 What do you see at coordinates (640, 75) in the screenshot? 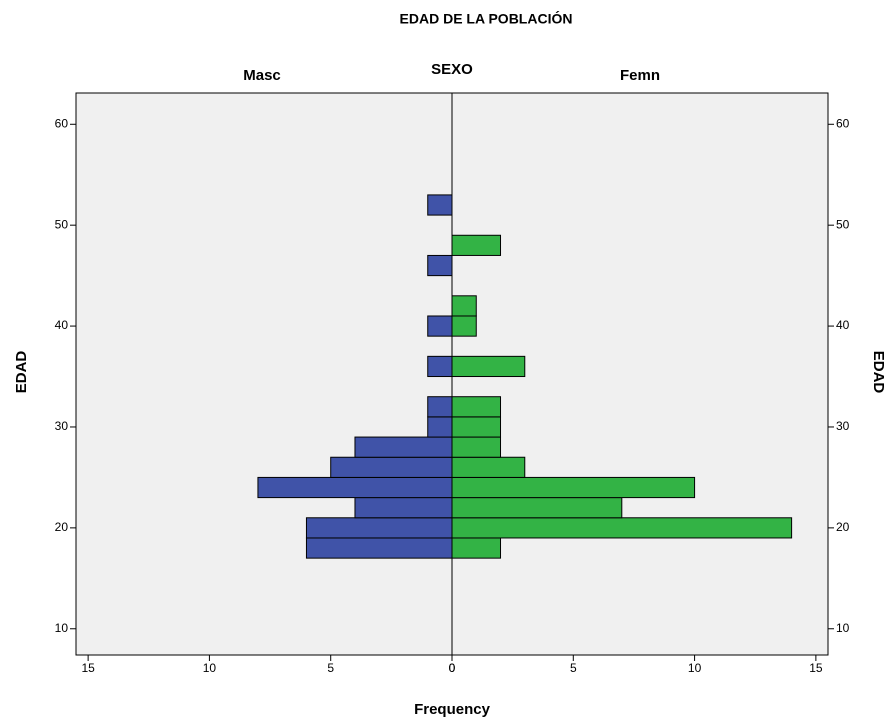
I see `panel-label: Femn` at bounding box center [640, 75].